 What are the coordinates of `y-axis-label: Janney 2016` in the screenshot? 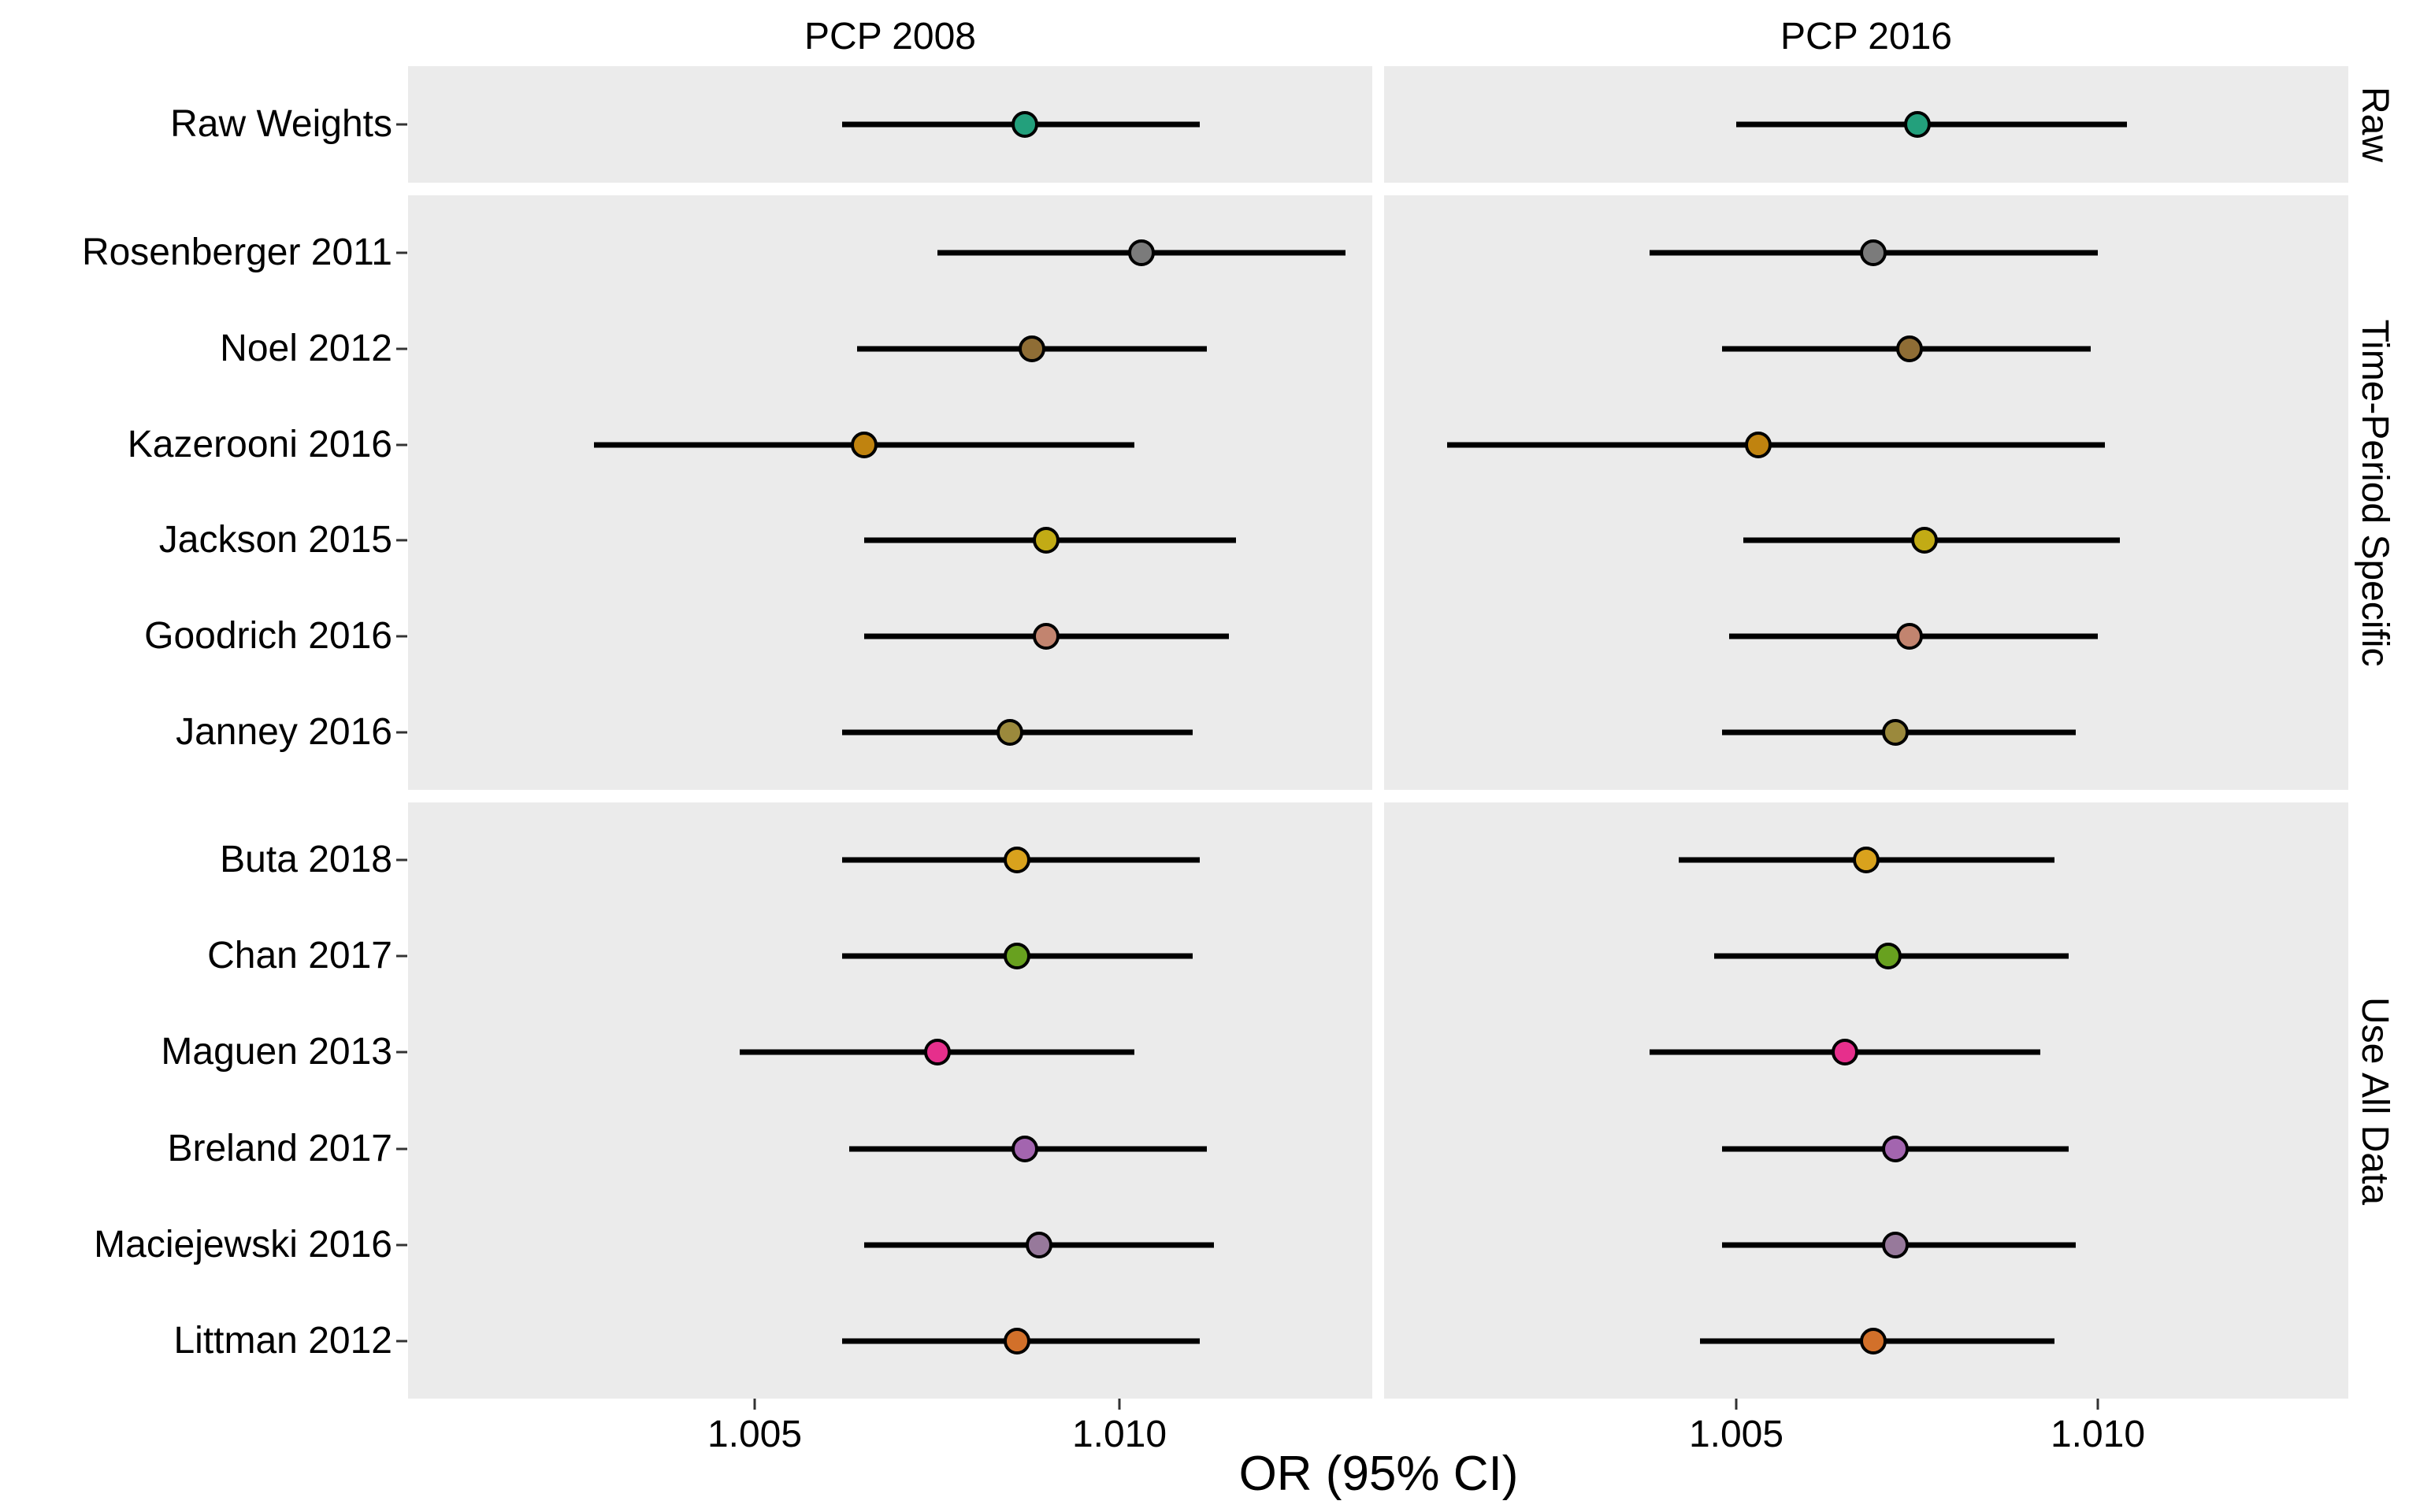 It's located at (284, 731).